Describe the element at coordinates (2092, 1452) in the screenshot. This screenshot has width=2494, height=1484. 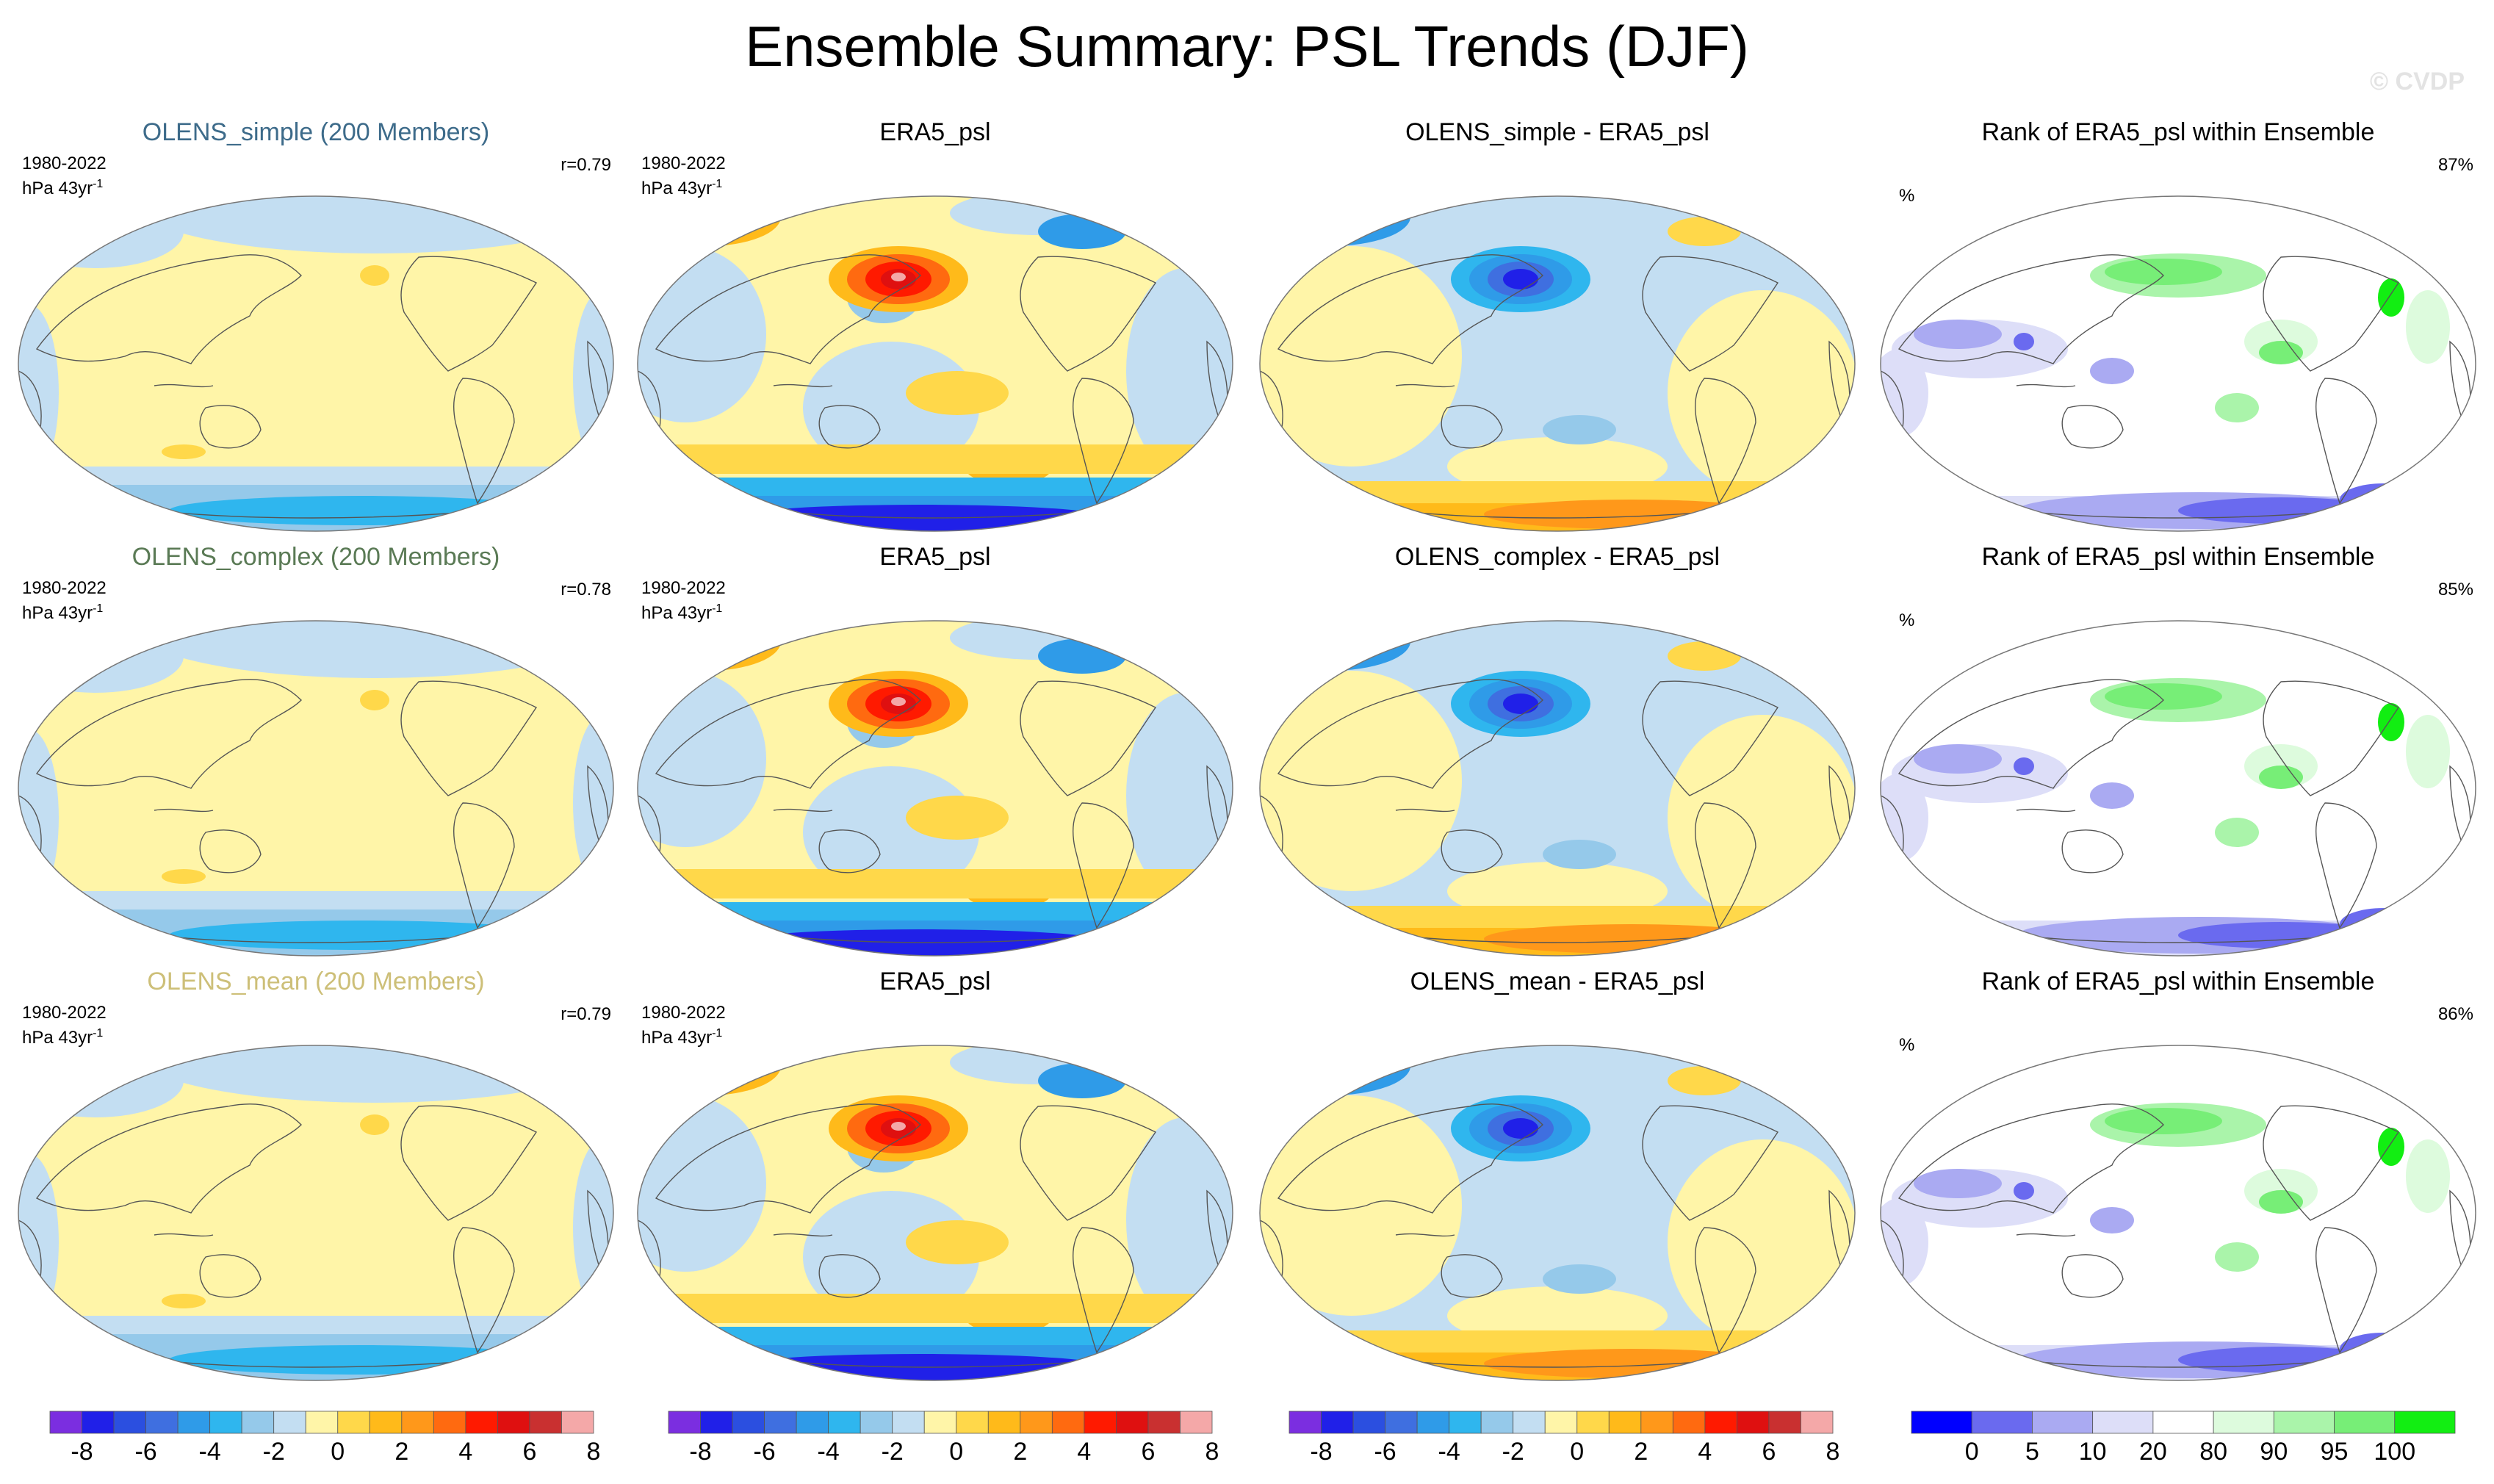
I see `colorbar-tick-label: 10` at that location.